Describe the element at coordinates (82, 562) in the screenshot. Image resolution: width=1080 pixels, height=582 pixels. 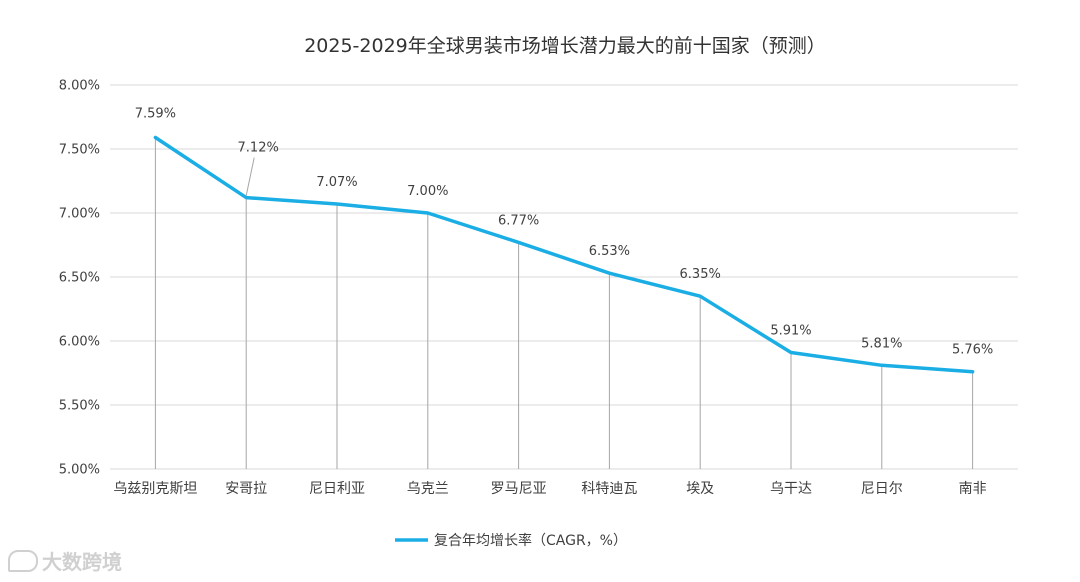
I see `watermark-text: 大数跨境` at that location.